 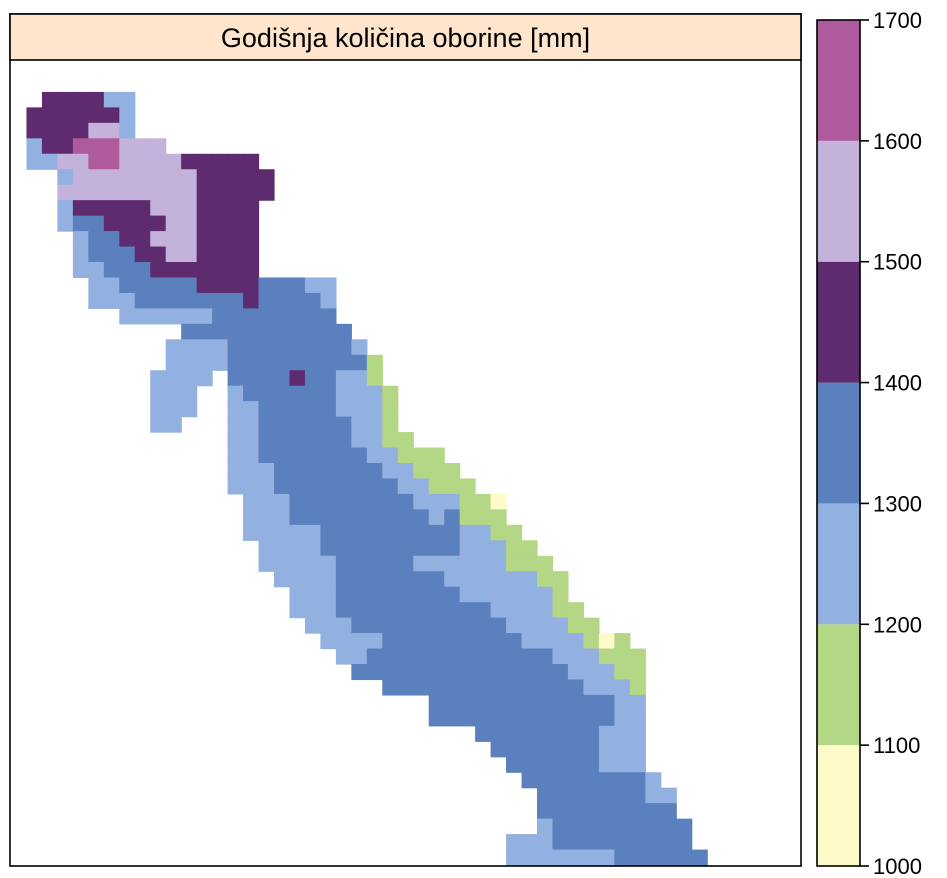 I want to click on colorbar, so click(x=838, y=443).